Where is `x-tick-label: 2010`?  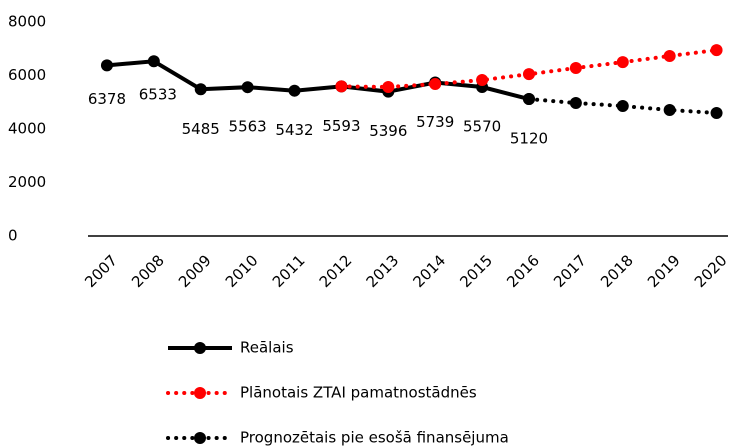 x-tick-label: 2010 is located at coordinates (242, 271).